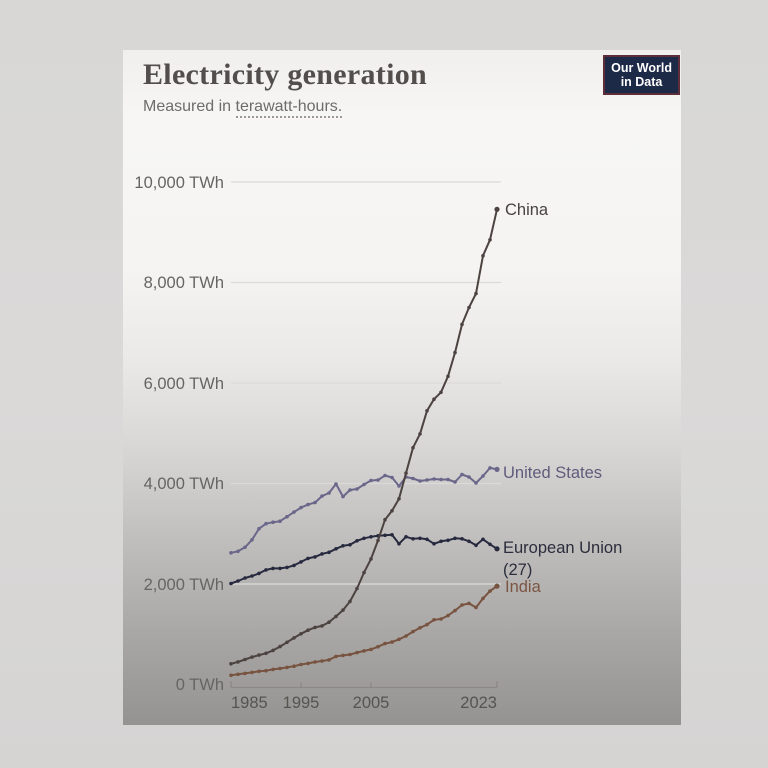  What do you see at coordinates (517, 570) in the screenshot?
I see `series-label-european-union-27: (27)` at bounding box center [517, 570].